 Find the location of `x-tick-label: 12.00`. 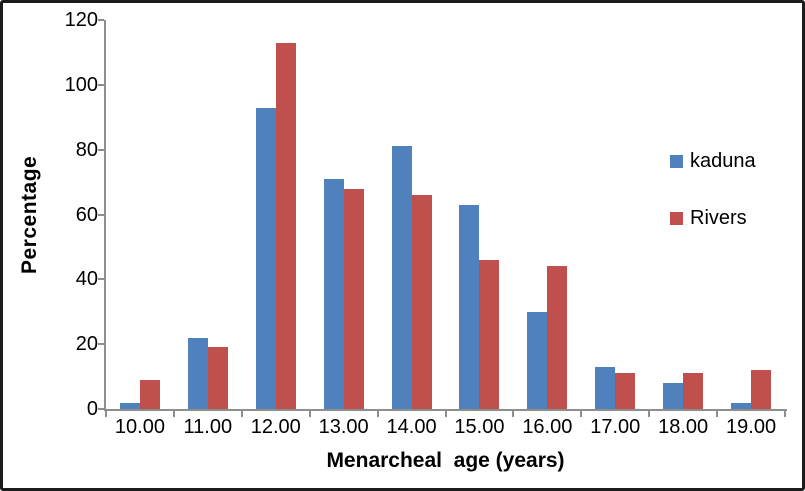

x-tick-label: 12.00 is located at coordinates (275, 427).